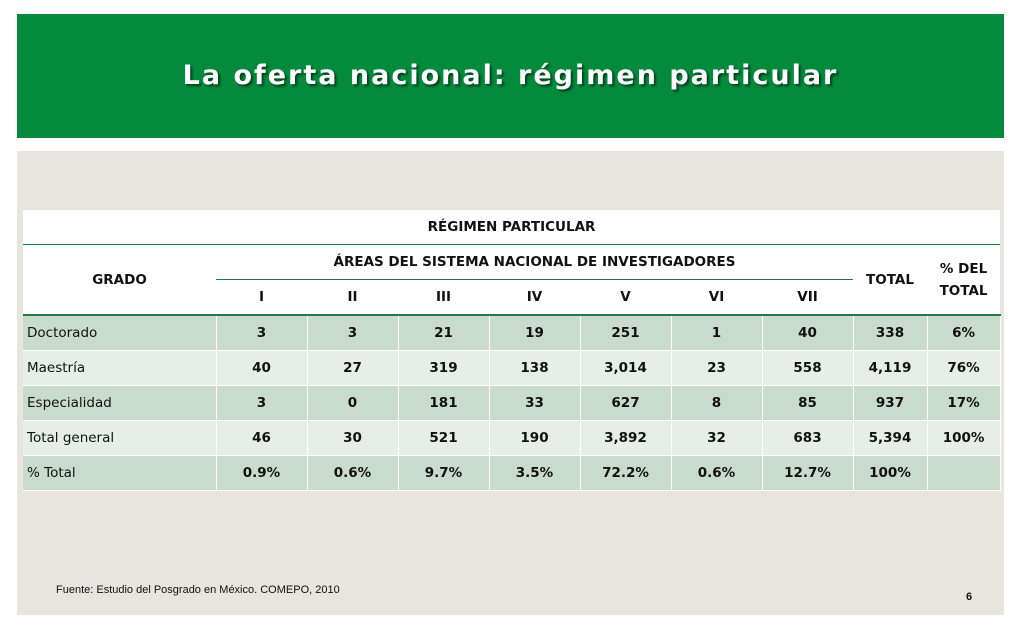  Describe the element at coordinates (890, 280) in the screenshot. I see `total-header: TOTAL` at that location.